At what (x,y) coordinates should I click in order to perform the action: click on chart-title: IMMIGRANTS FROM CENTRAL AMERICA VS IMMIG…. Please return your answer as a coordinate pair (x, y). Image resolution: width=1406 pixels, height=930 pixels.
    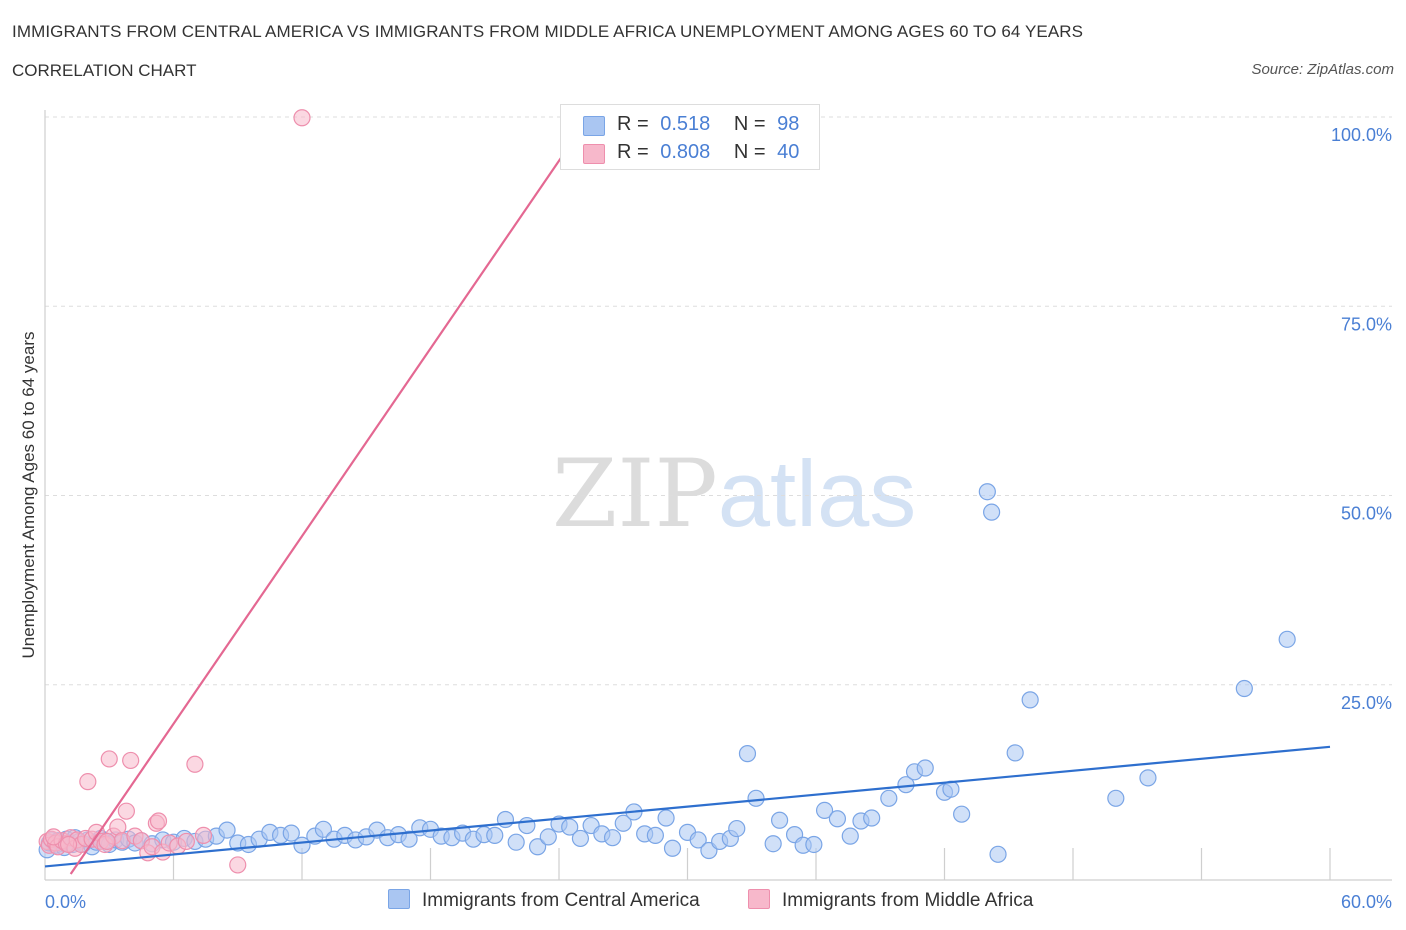
    Looking at the image, I should click on (548, 31).